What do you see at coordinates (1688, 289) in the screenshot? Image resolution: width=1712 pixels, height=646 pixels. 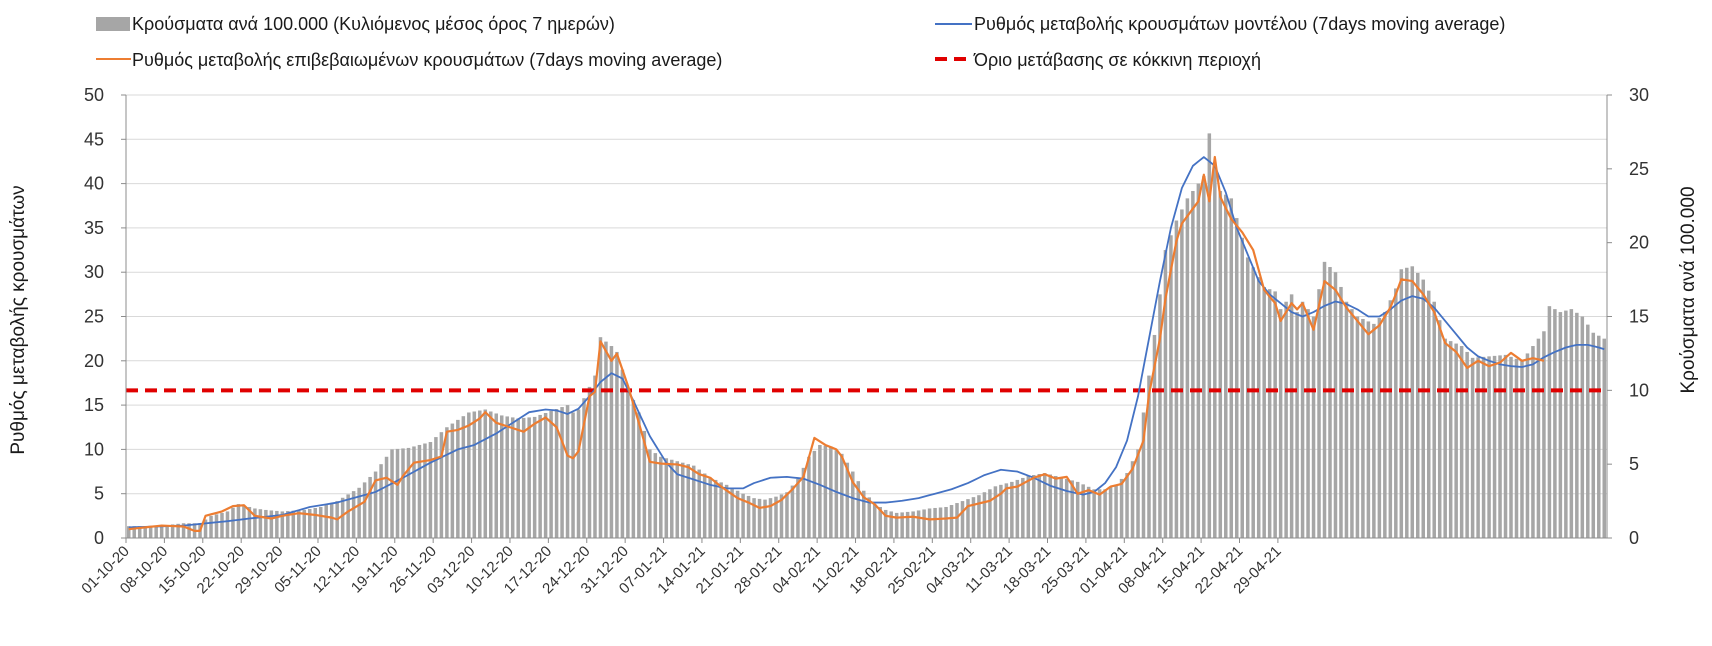 I see `y-axis-title-right: Κρούσματα ανά 100.000` at bounding box center [1688, 289].